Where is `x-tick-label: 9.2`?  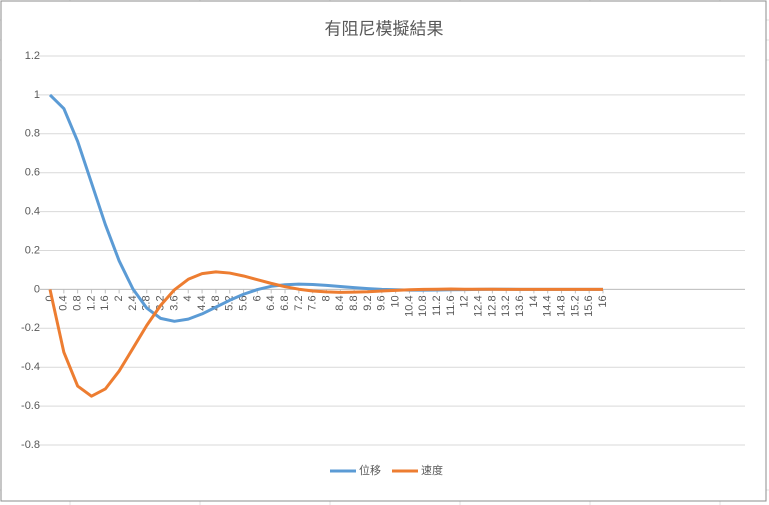 x-tick-label: 9.2 is located at coordinates (368, 302).